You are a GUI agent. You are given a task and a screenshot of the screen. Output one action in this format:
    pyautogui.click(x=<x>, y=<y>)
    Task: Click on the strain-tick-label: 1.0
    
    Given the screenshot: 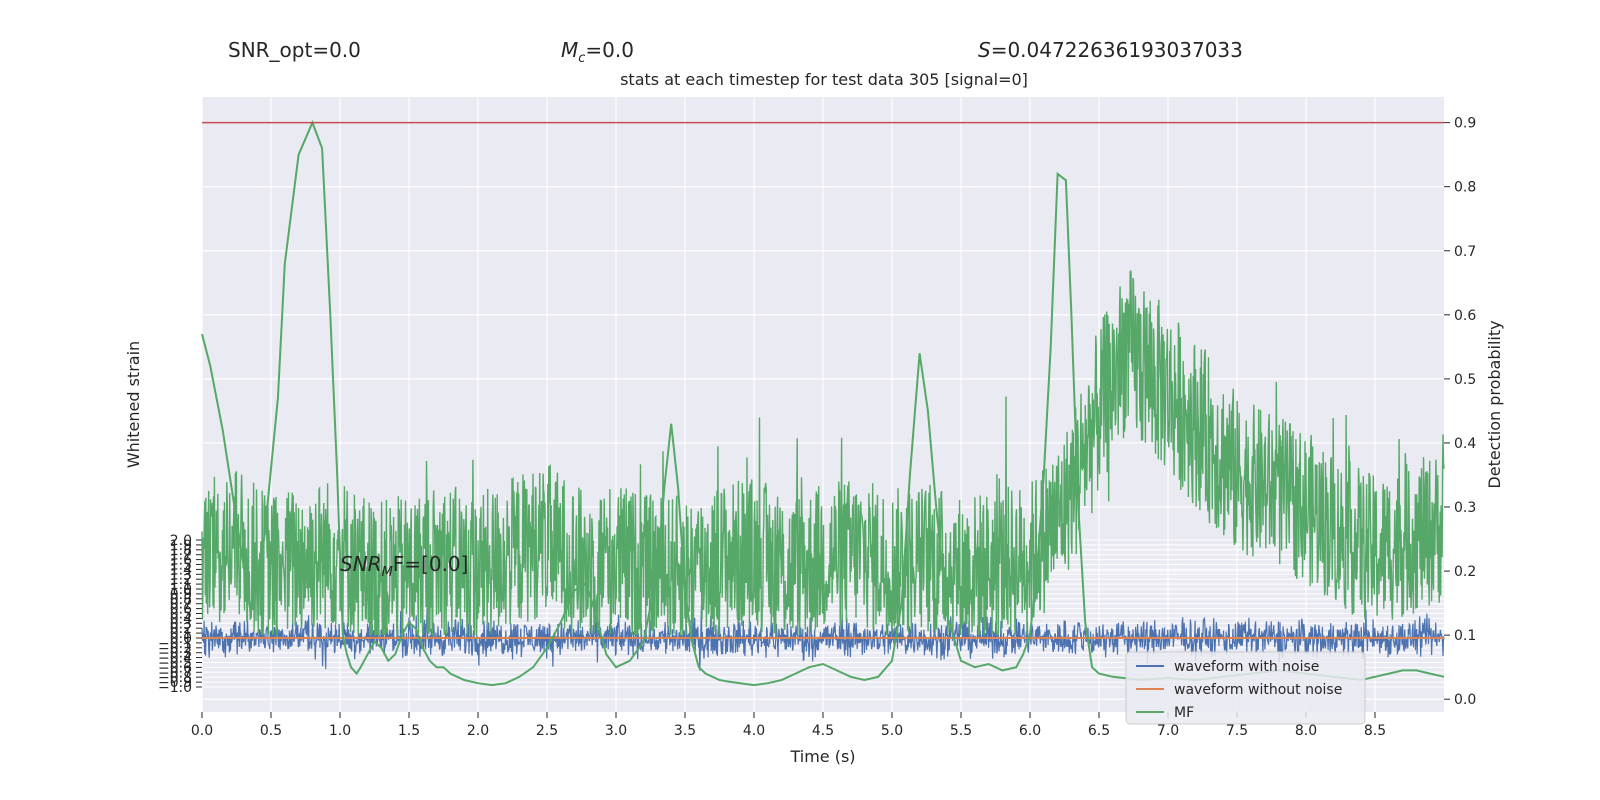 What is the action you would take?
    pyautogui.click(x=181, y=590)
    